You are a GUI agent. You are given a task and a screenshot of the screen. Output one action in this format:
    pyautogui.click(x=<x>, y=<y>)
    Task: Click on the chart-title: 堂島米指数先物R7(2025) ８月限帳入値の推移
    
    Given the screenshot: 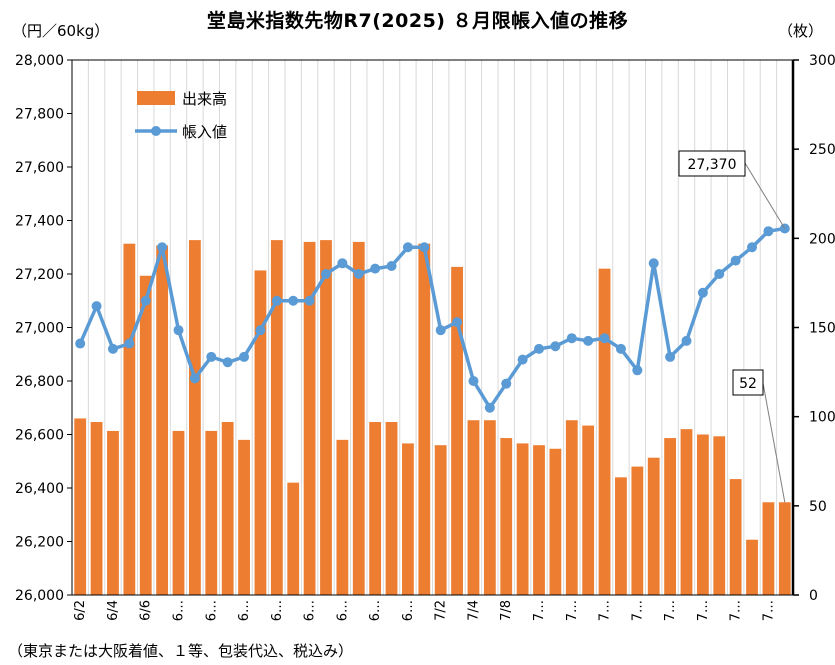 What is the action you would take?
    pyautogui.click(x=417, y=21)
    